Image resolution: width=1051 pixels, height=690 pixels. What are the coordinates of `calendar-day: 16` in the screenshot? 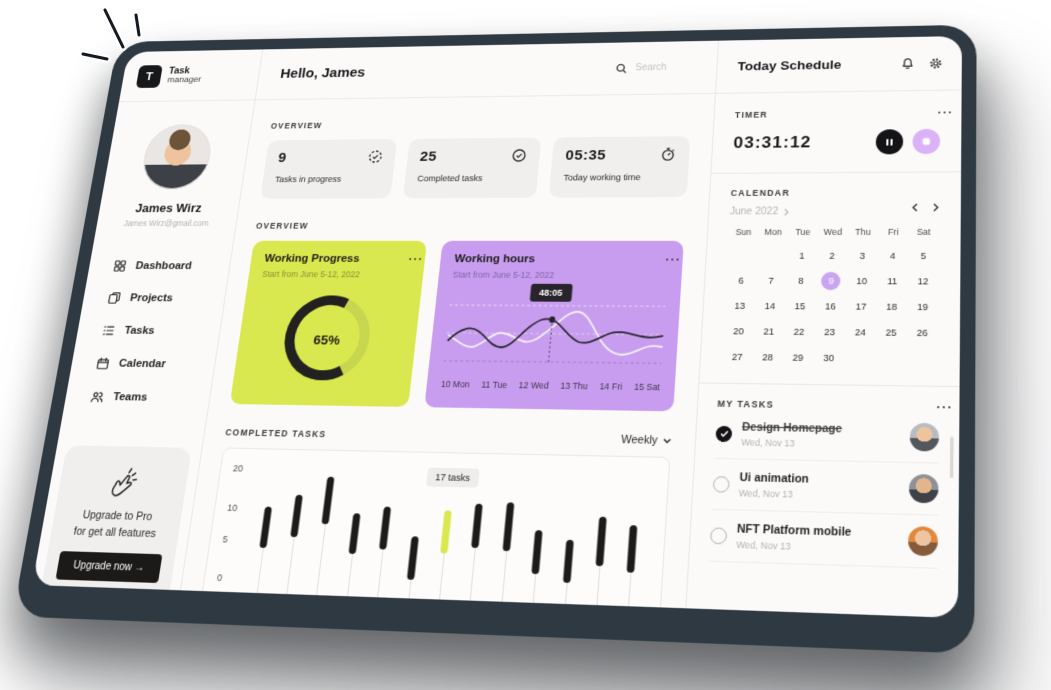 It's located at (830, 306).